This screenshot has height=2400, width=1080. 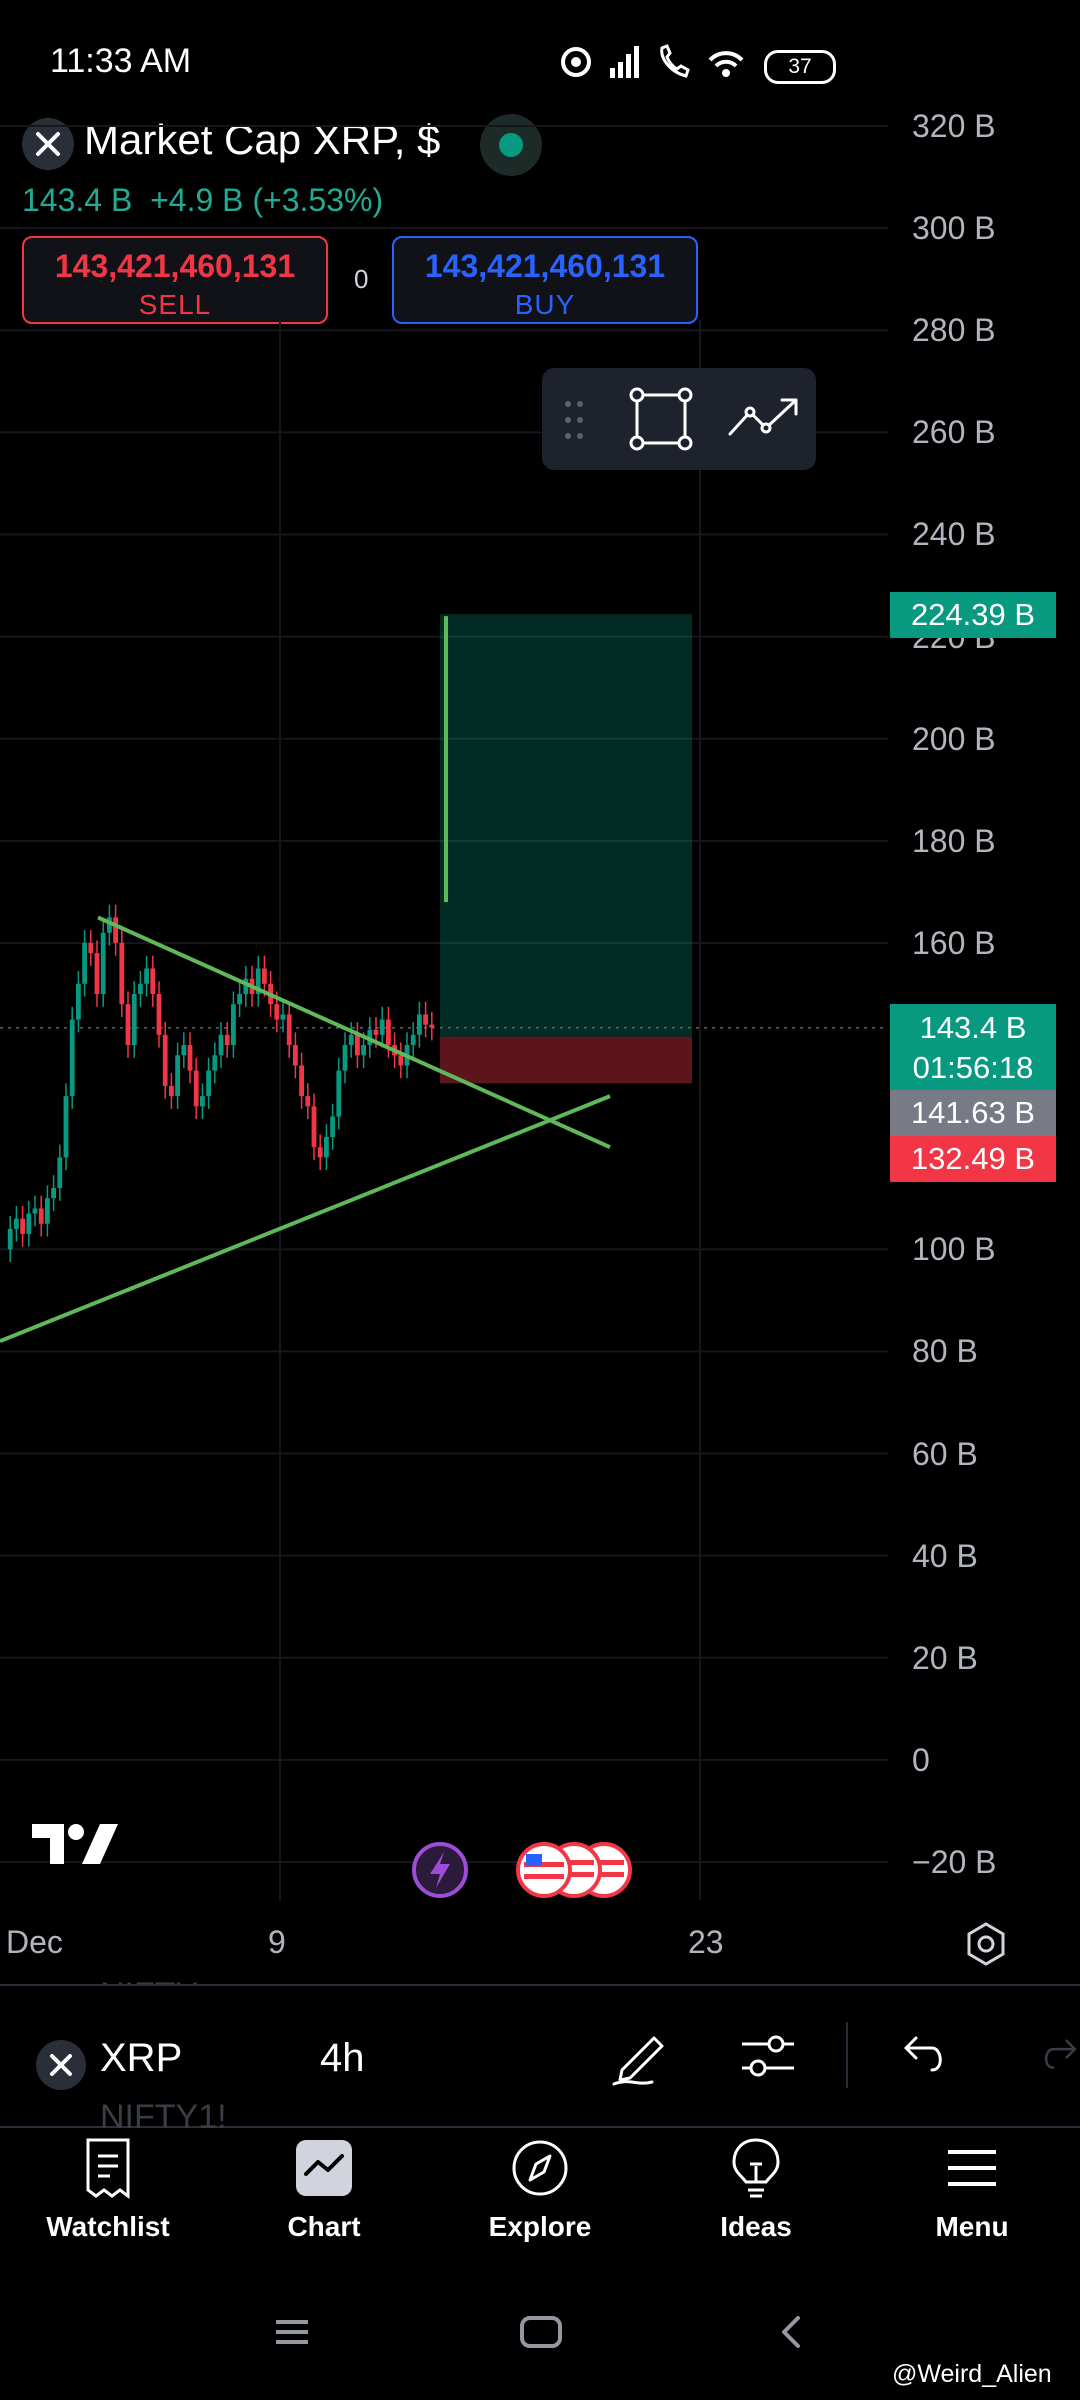 What do you see at coordinates (324, 2168) in the screenshot?
I see `chart-icon` at bounding box center [324, 2168].